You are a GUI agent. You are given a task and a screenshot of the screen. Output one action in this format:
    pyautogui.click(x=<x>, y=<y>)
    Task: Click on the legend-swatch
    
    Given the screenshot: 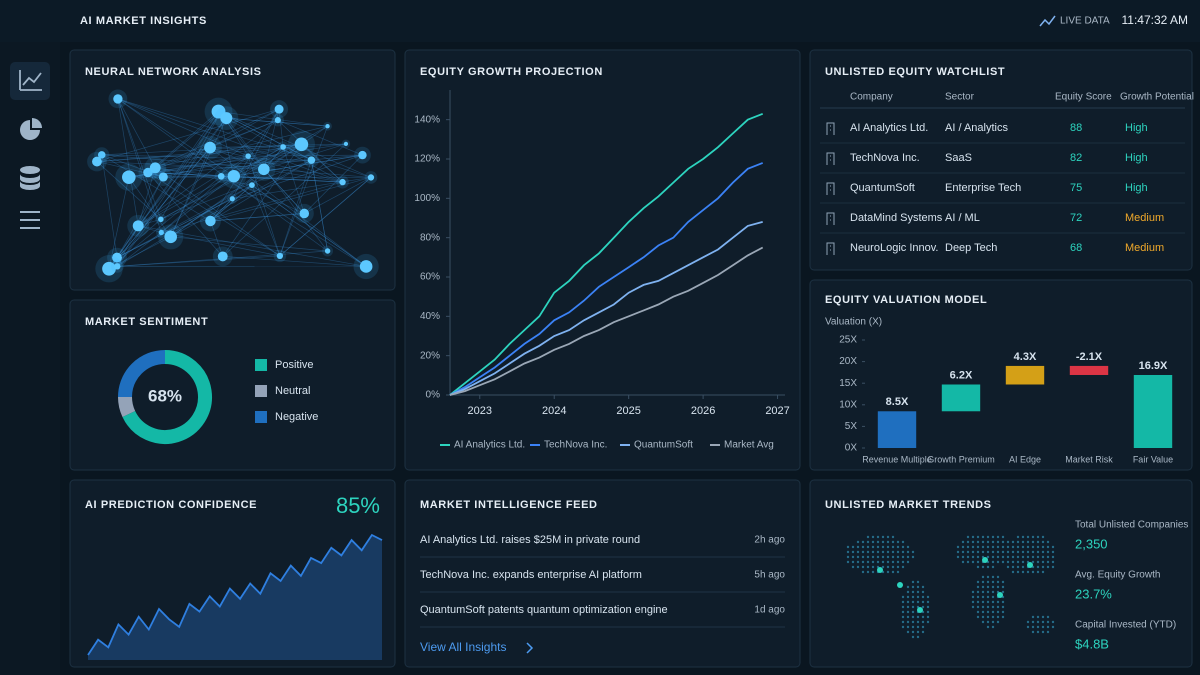 What is the action you would take?
    pyautogui.click(x=261, y=417)
    